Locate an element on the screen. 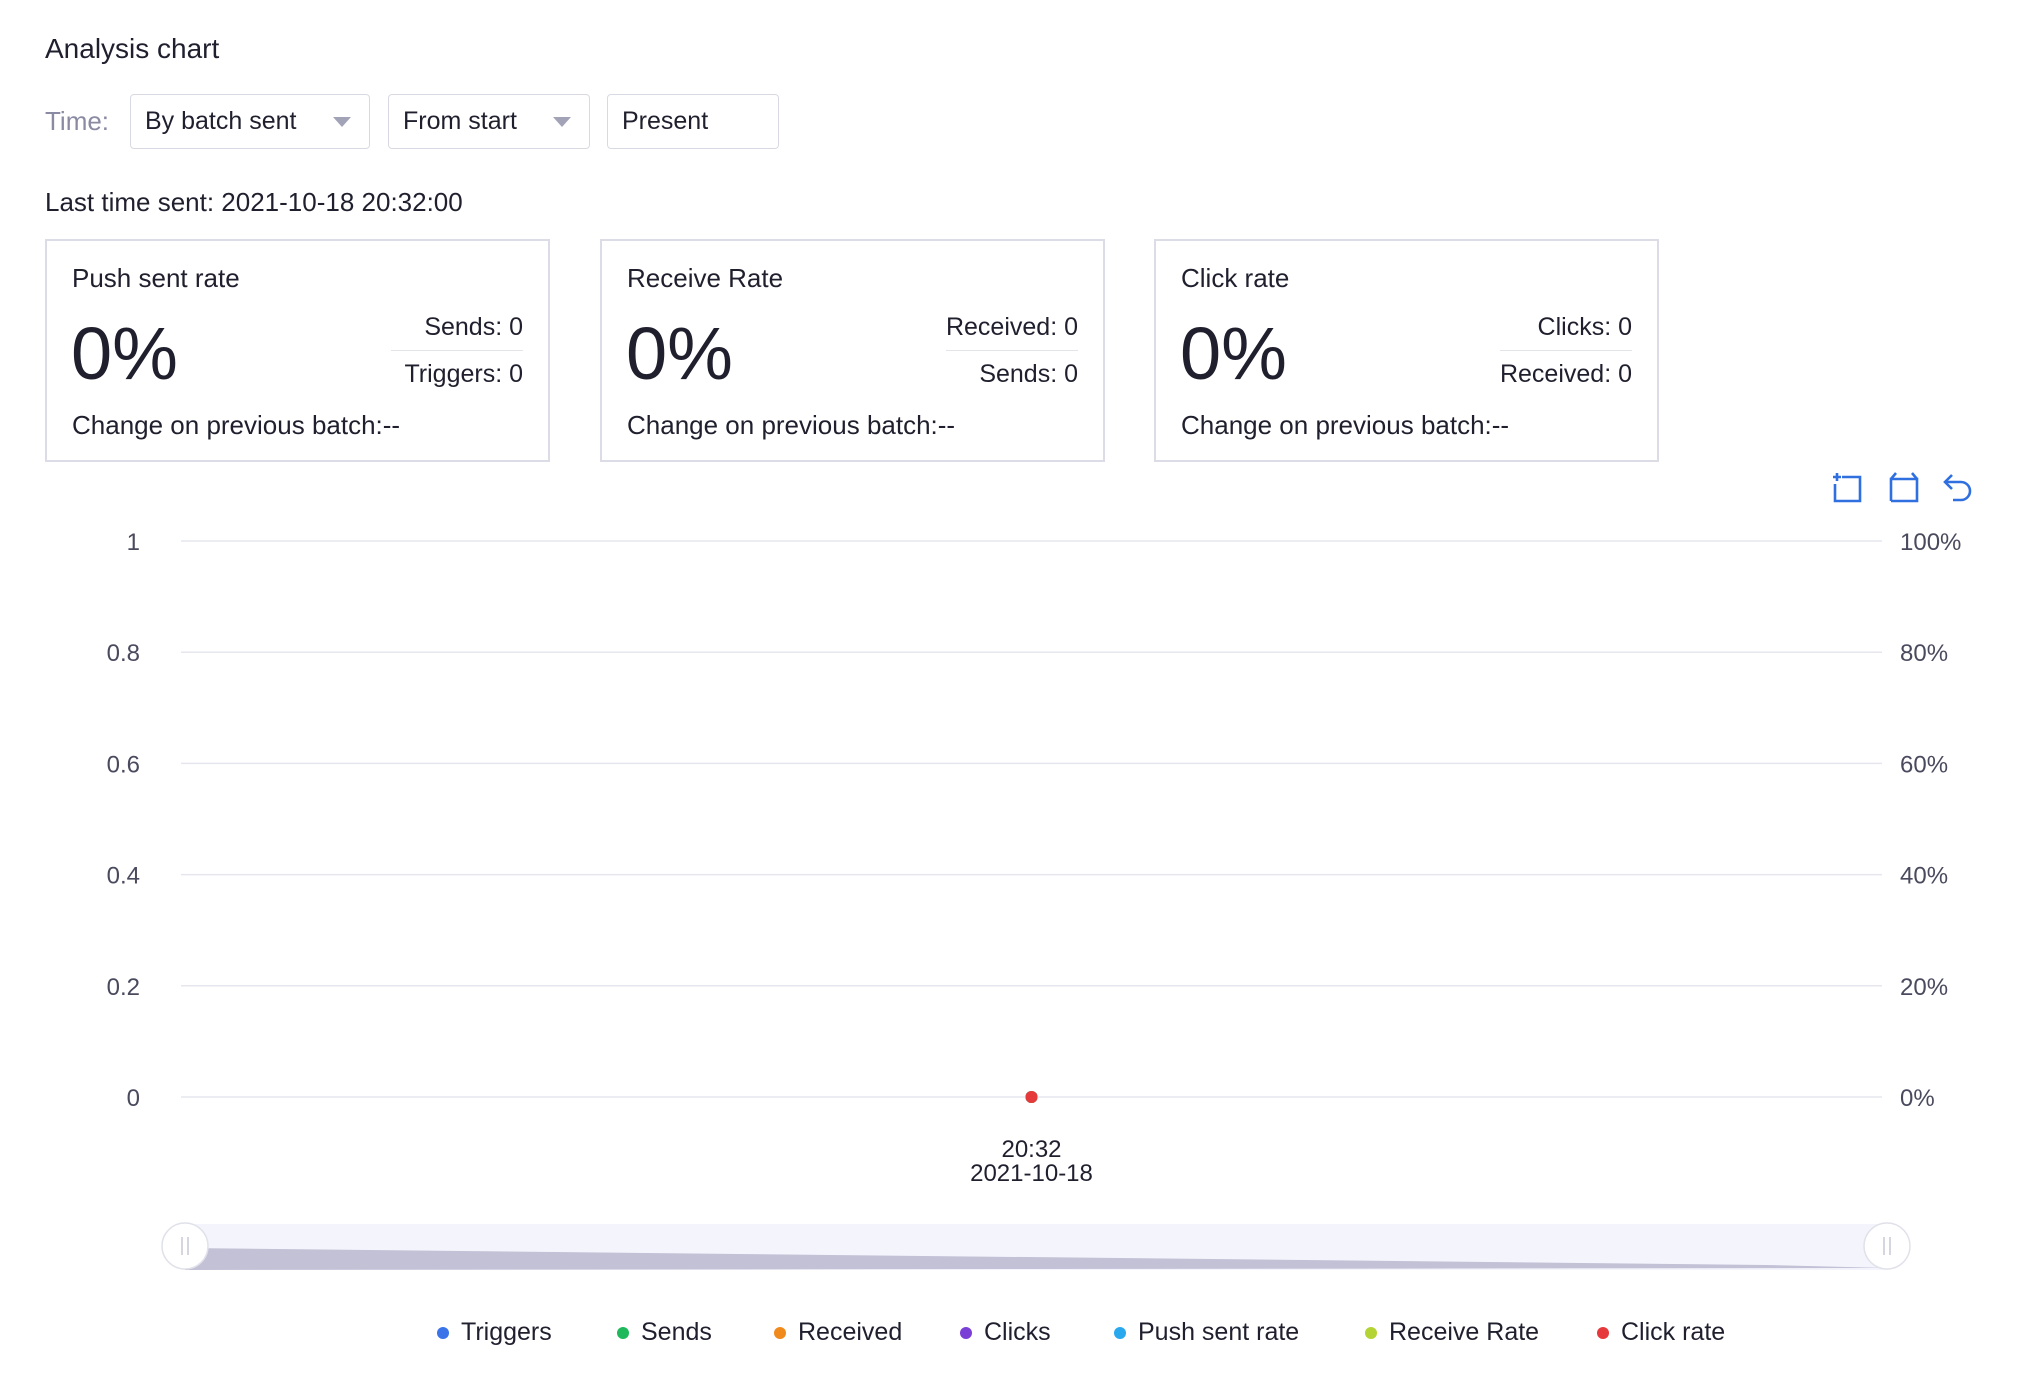 This screenshot has height=1376, width=2018. data-point-clicks is located at coordinates (1031, 1097).